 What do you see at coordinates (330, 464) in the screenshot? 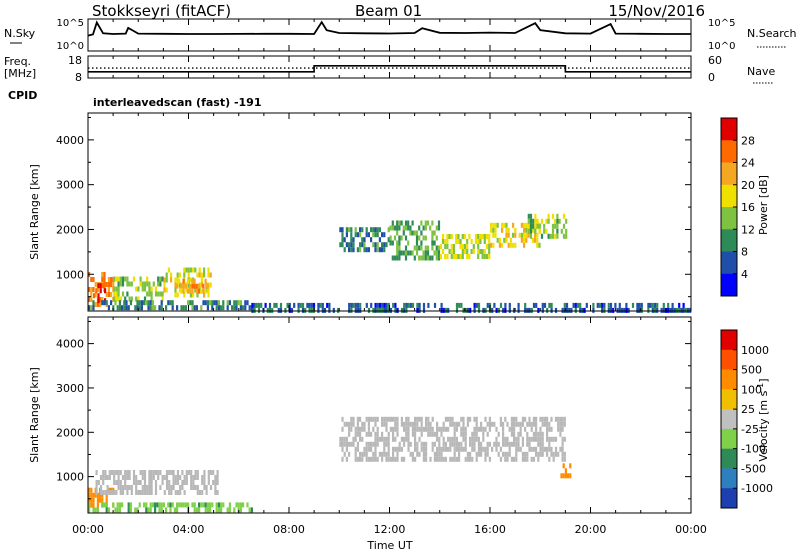
I see `velocity-heatmap` at bounding box center [330, 464].